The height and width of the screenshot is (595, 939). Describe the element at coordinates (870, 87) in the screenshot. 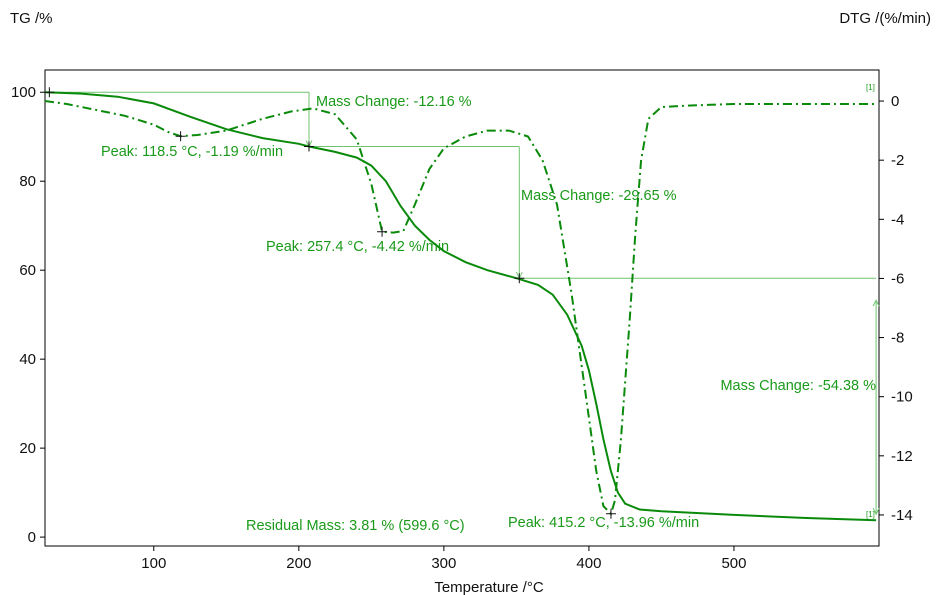

I see `dtg-end-marker: [1]` at that location.